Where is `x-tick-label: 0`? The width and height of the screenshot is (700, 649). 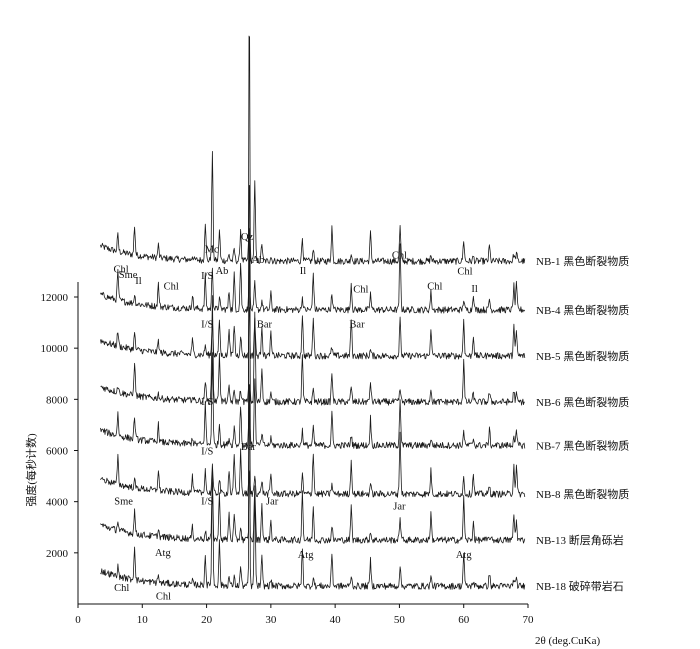 x-tick-label: 0 is located at coordinates (78, 620).